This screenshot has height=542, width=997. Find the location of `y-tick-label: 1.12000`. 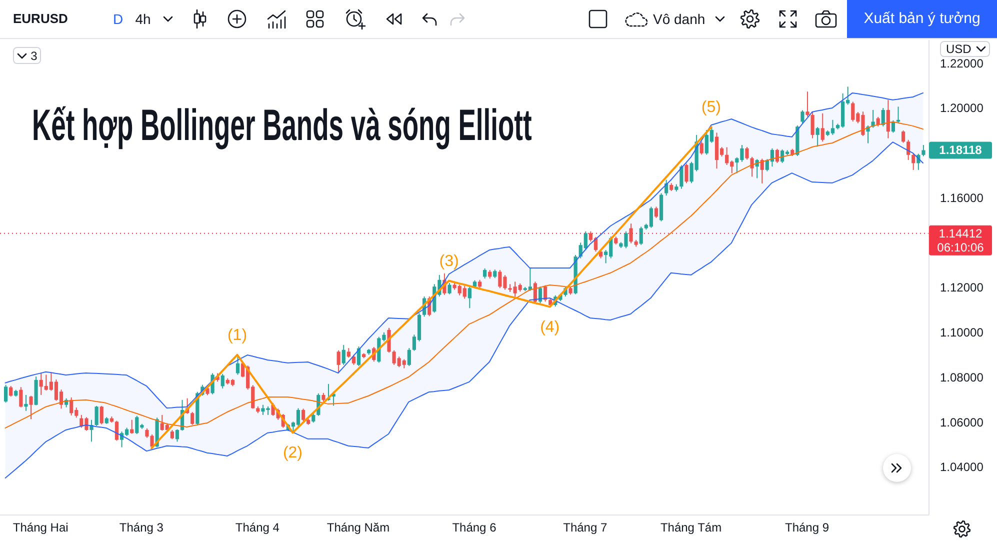

y-tick-label: 1.12000 is located at coordinates (962, 287).